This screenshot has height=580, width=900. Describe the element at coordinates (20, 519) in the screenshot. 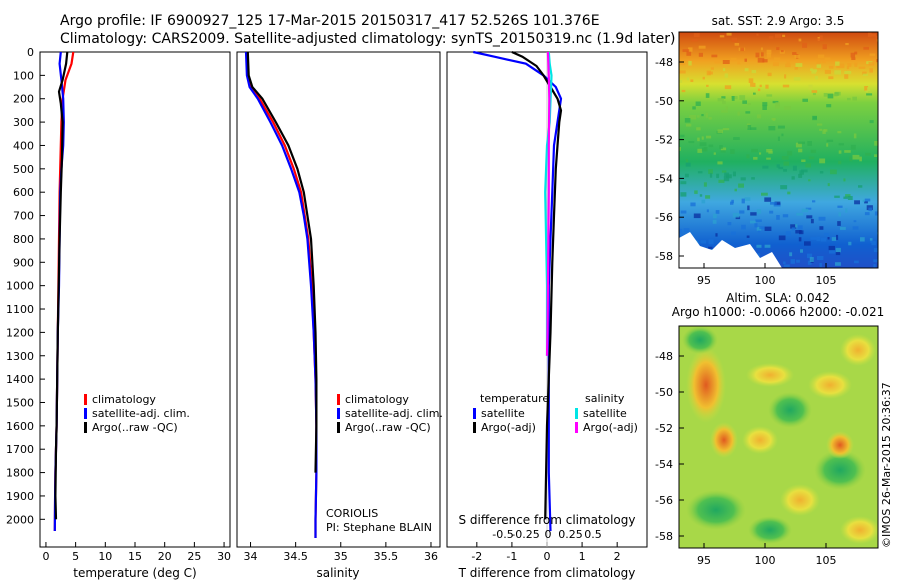

I see `depth-tick-label: 2000` at that location.